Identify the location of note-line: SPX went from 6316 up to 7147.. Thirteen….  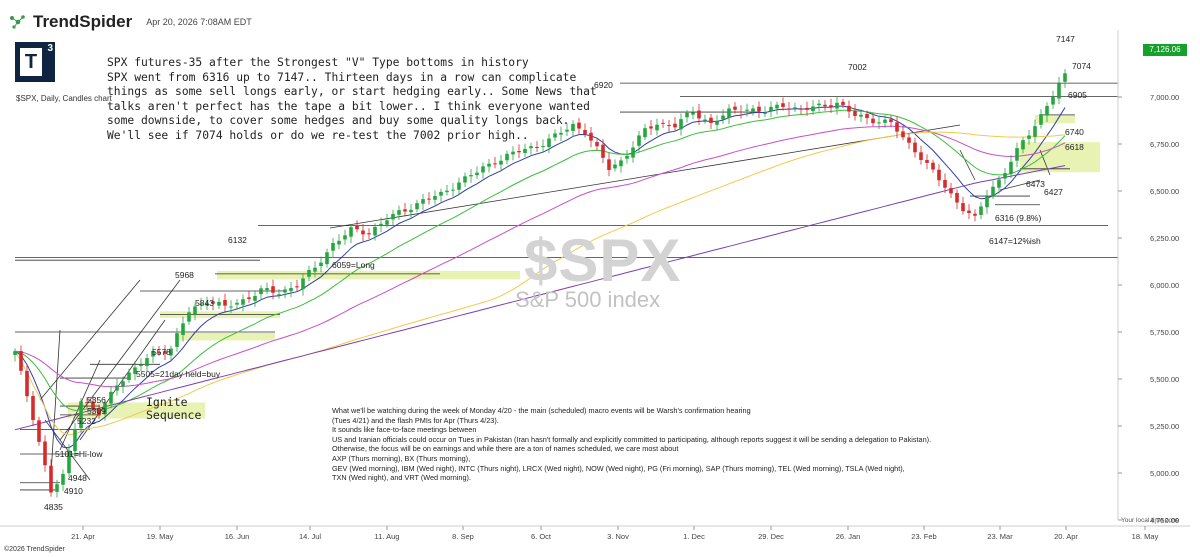
(342, 77).